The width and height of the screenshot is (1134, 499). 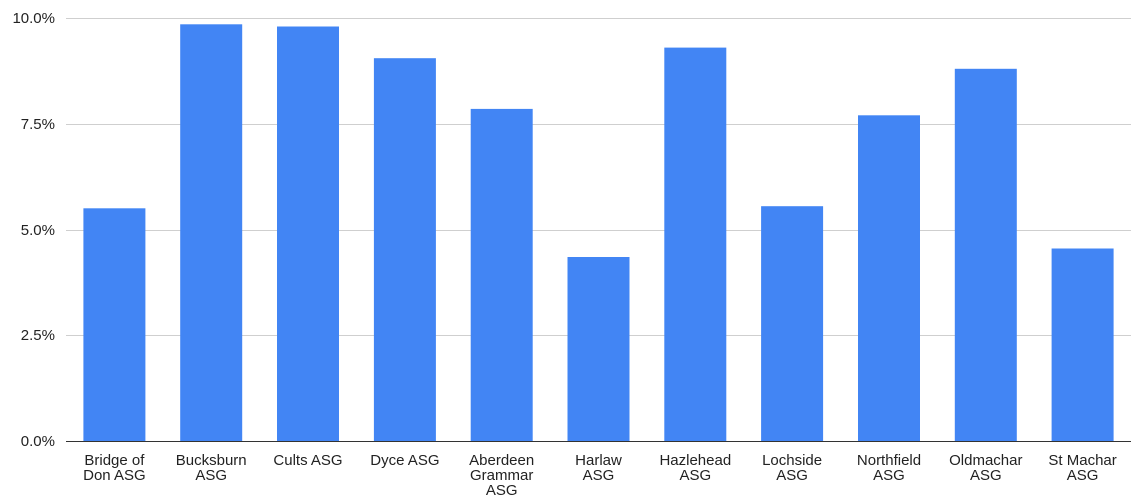 I want to click on x-tick-label: Bridge of Don ASG, so click(x=114, y=468).